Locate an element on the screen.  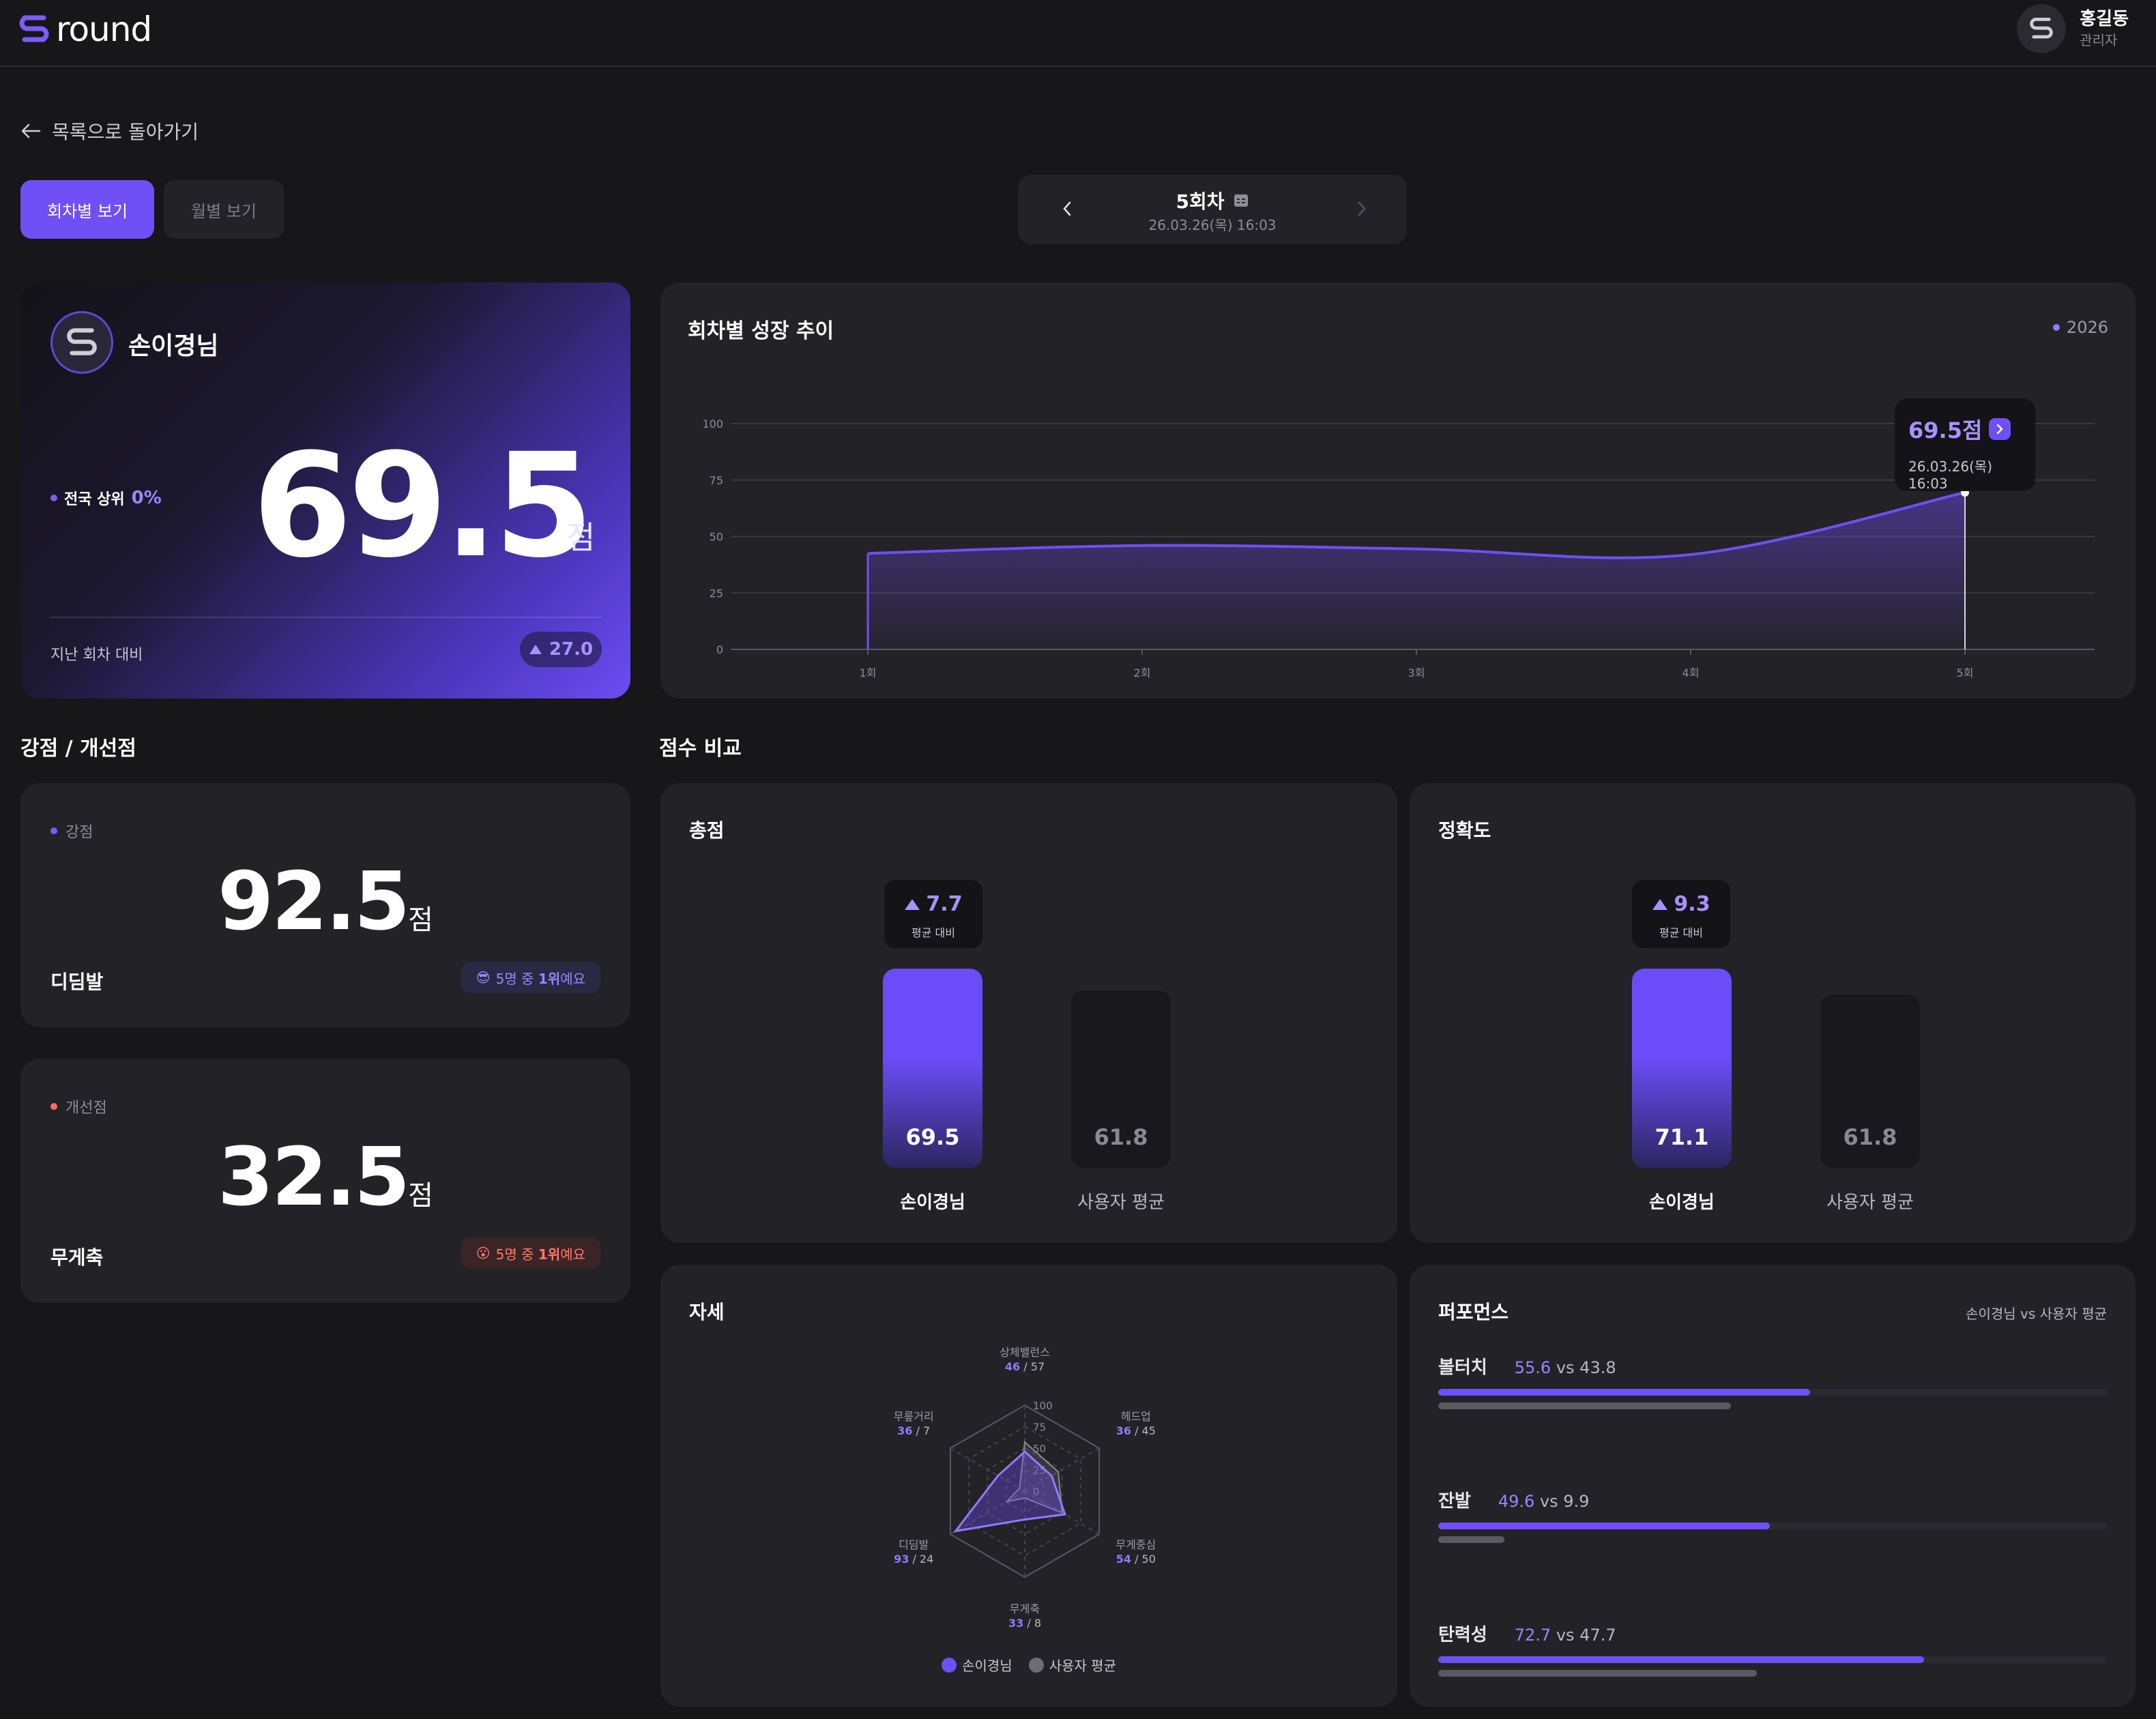
user-avatar is located at coordinates (2042, 28).